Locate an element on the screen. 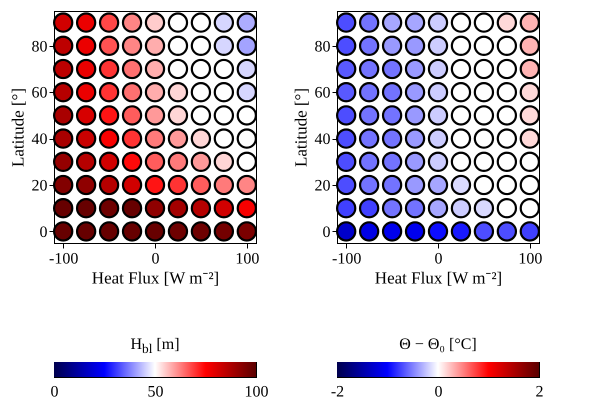 This screenshot has height=408, width=599. color-bar-title: H$_{bl}$ [m] is located at coordinates (155, 347).